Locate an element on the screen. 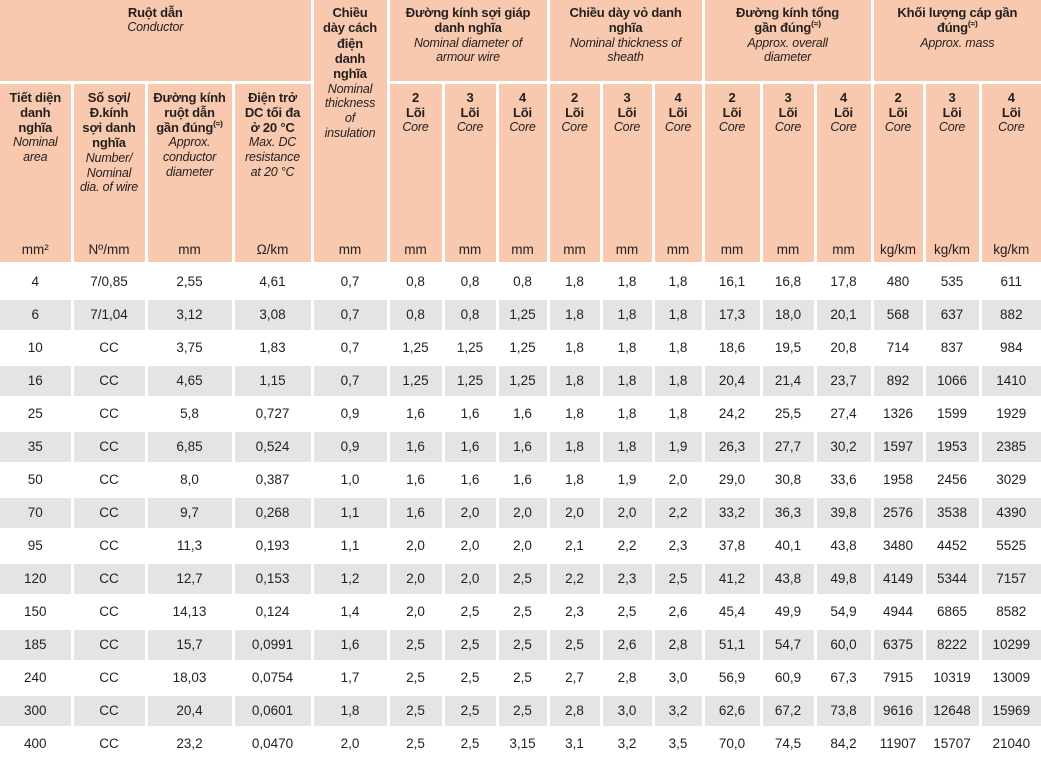  cell: 11,3 is located at coordinates (188, 546).